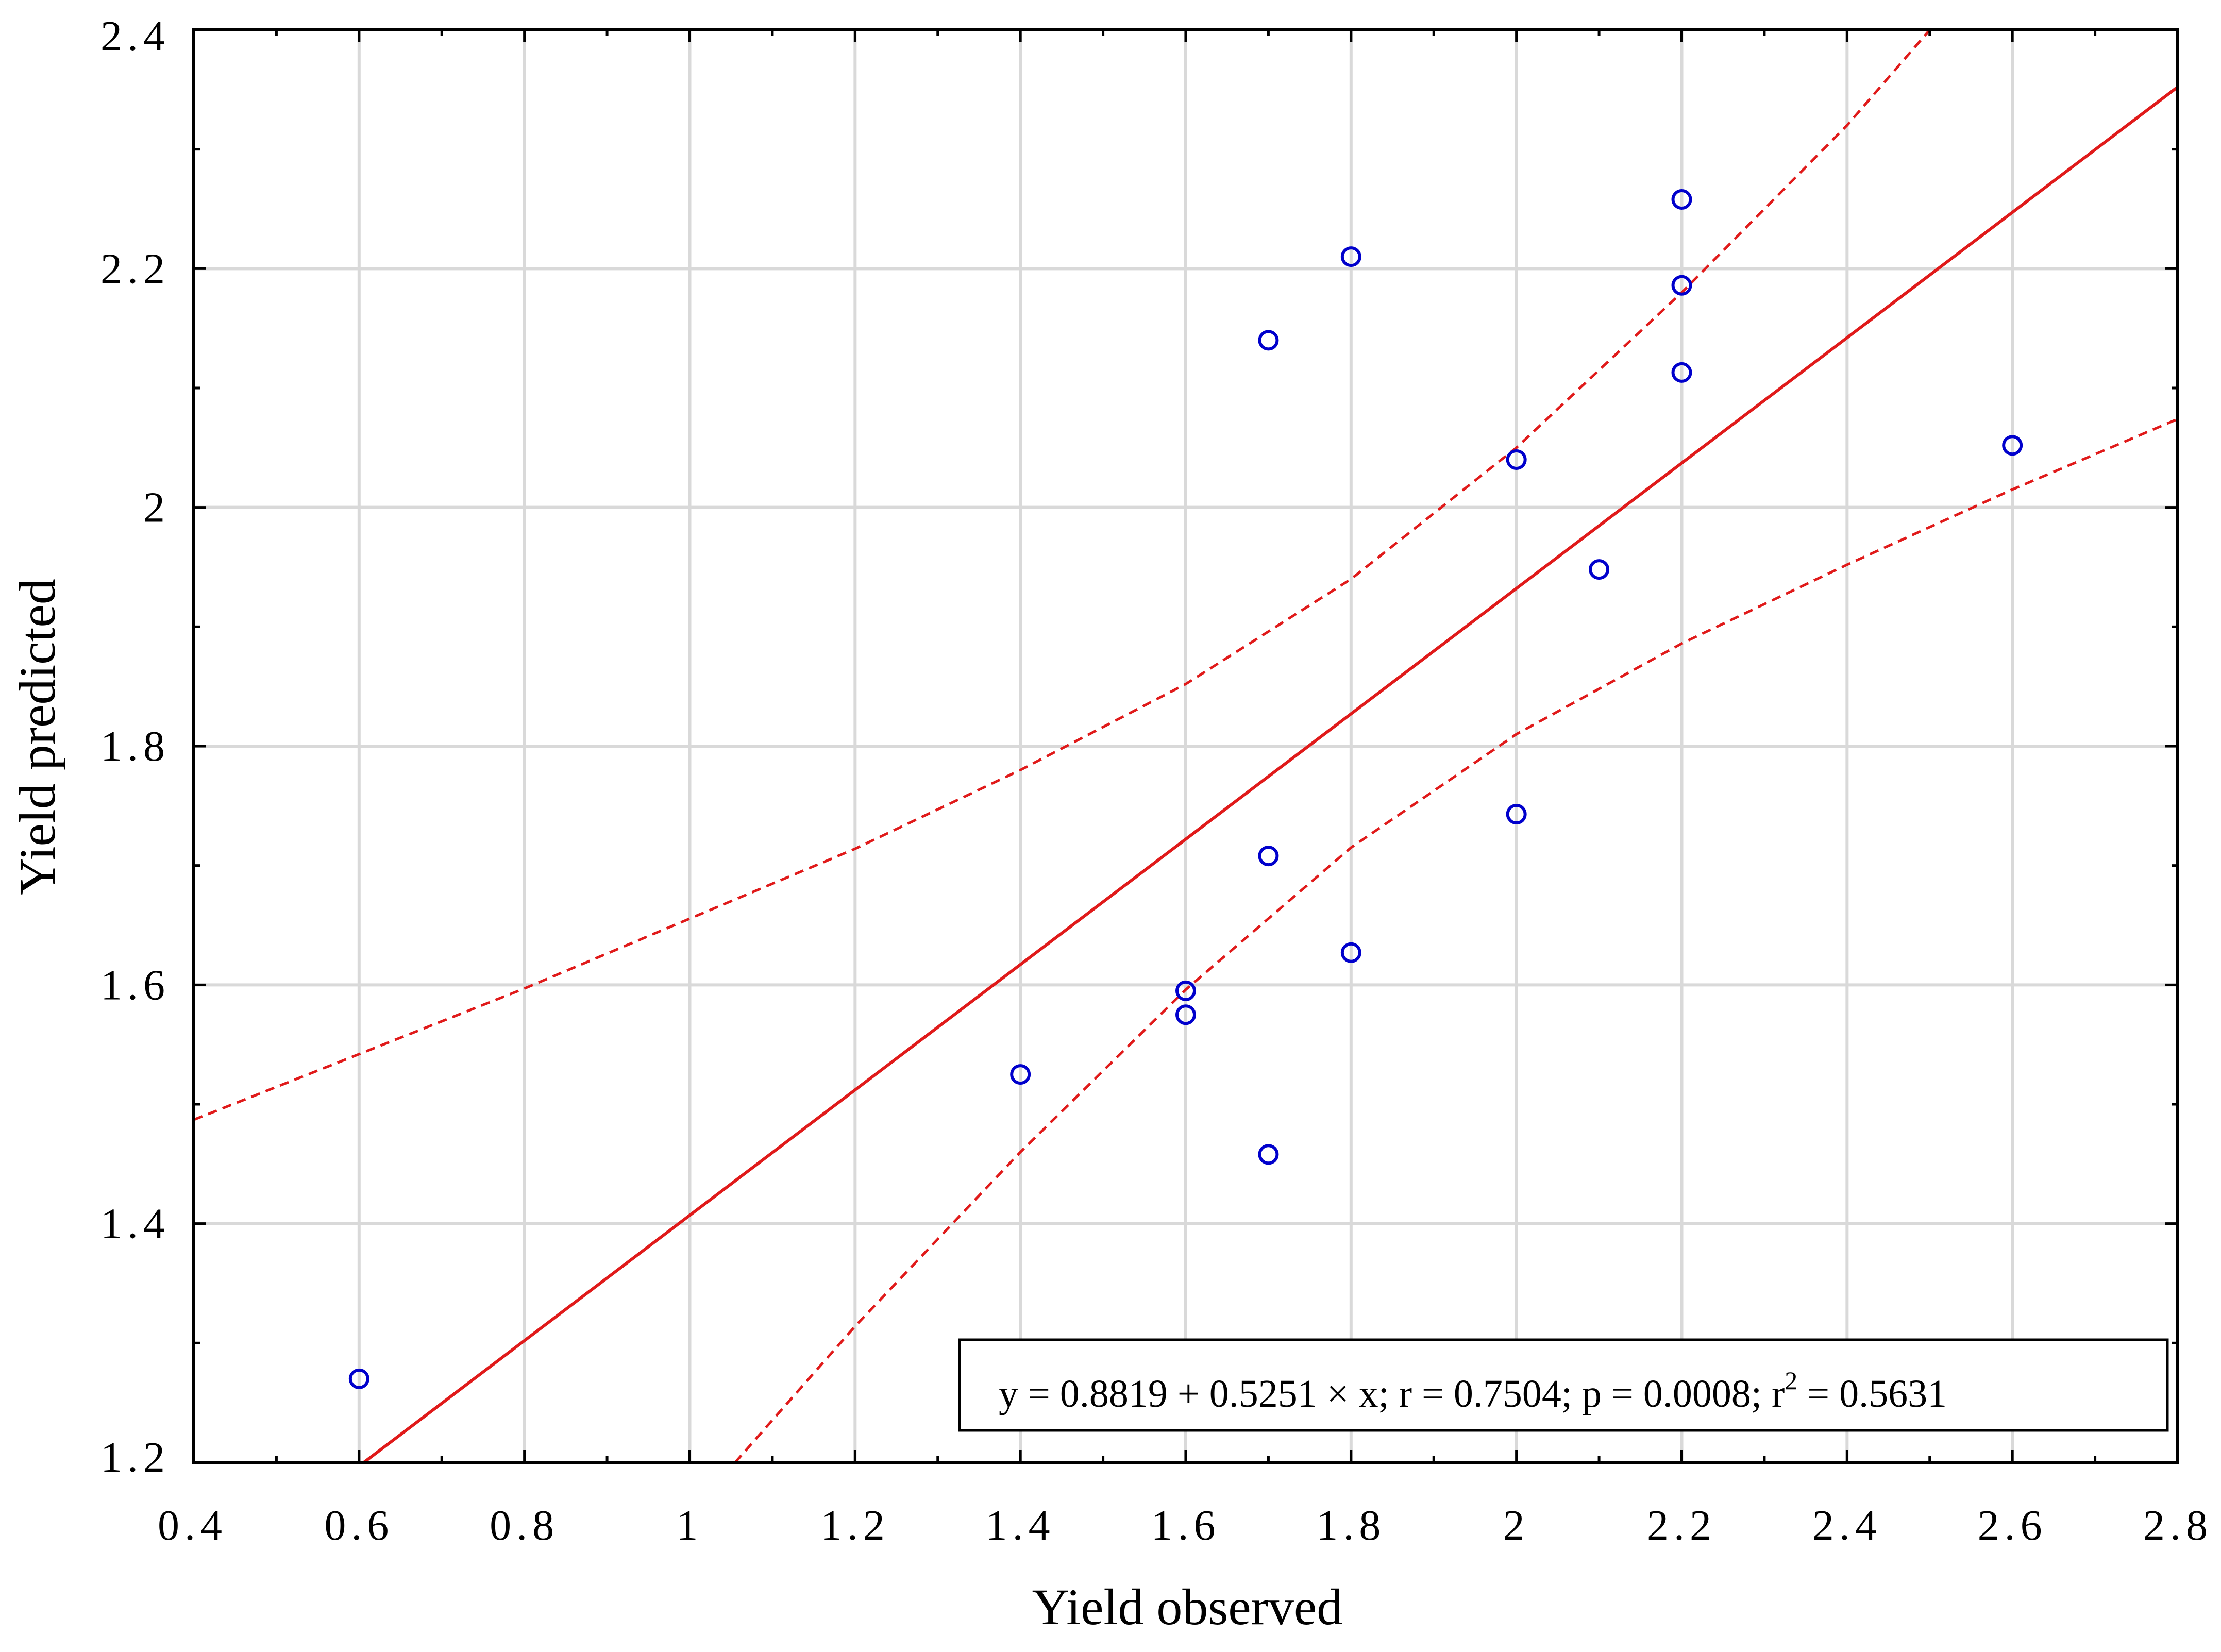 The height and width of the screenshot is (1652, 2221). What do you see at coordinates (1187, 1607) in the screenshot?
I see `x-axis-label: Yield observed` at bounding box center [1187, 1607].